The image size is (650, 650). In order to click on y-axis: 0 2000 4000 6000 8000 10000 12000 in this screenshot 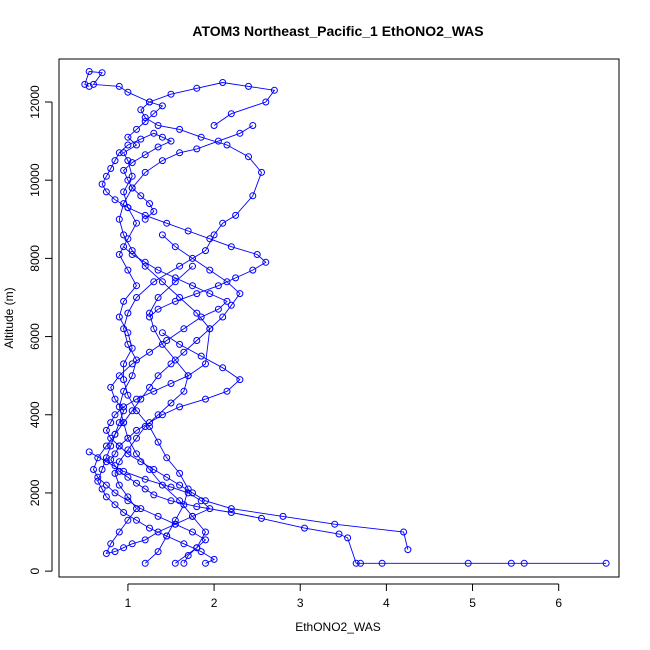, I will do `click(40, 329)`.